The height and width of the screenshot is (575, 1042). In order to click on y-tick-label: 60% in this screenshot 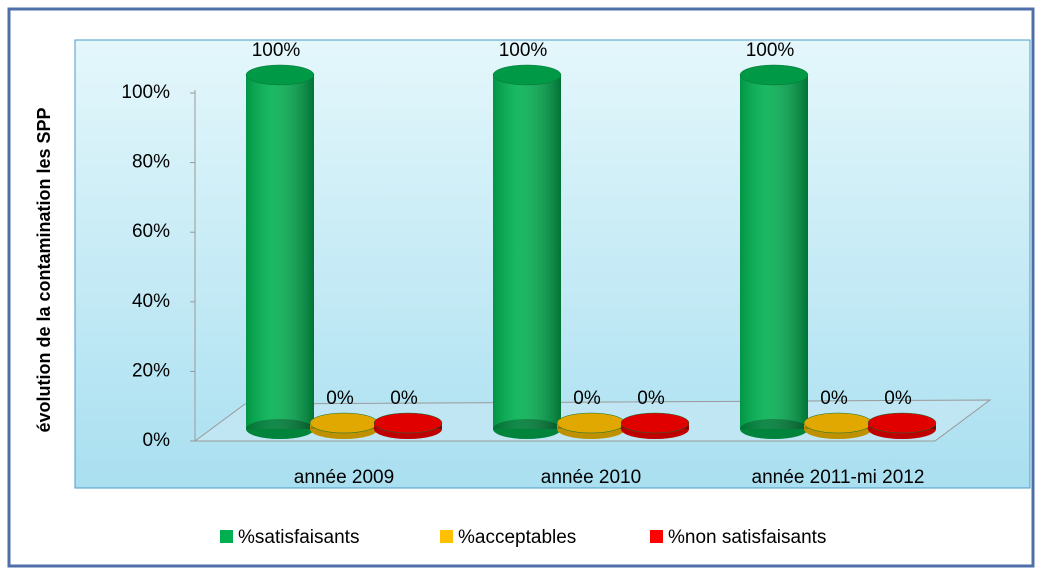, I will do `click(151, 231)`.